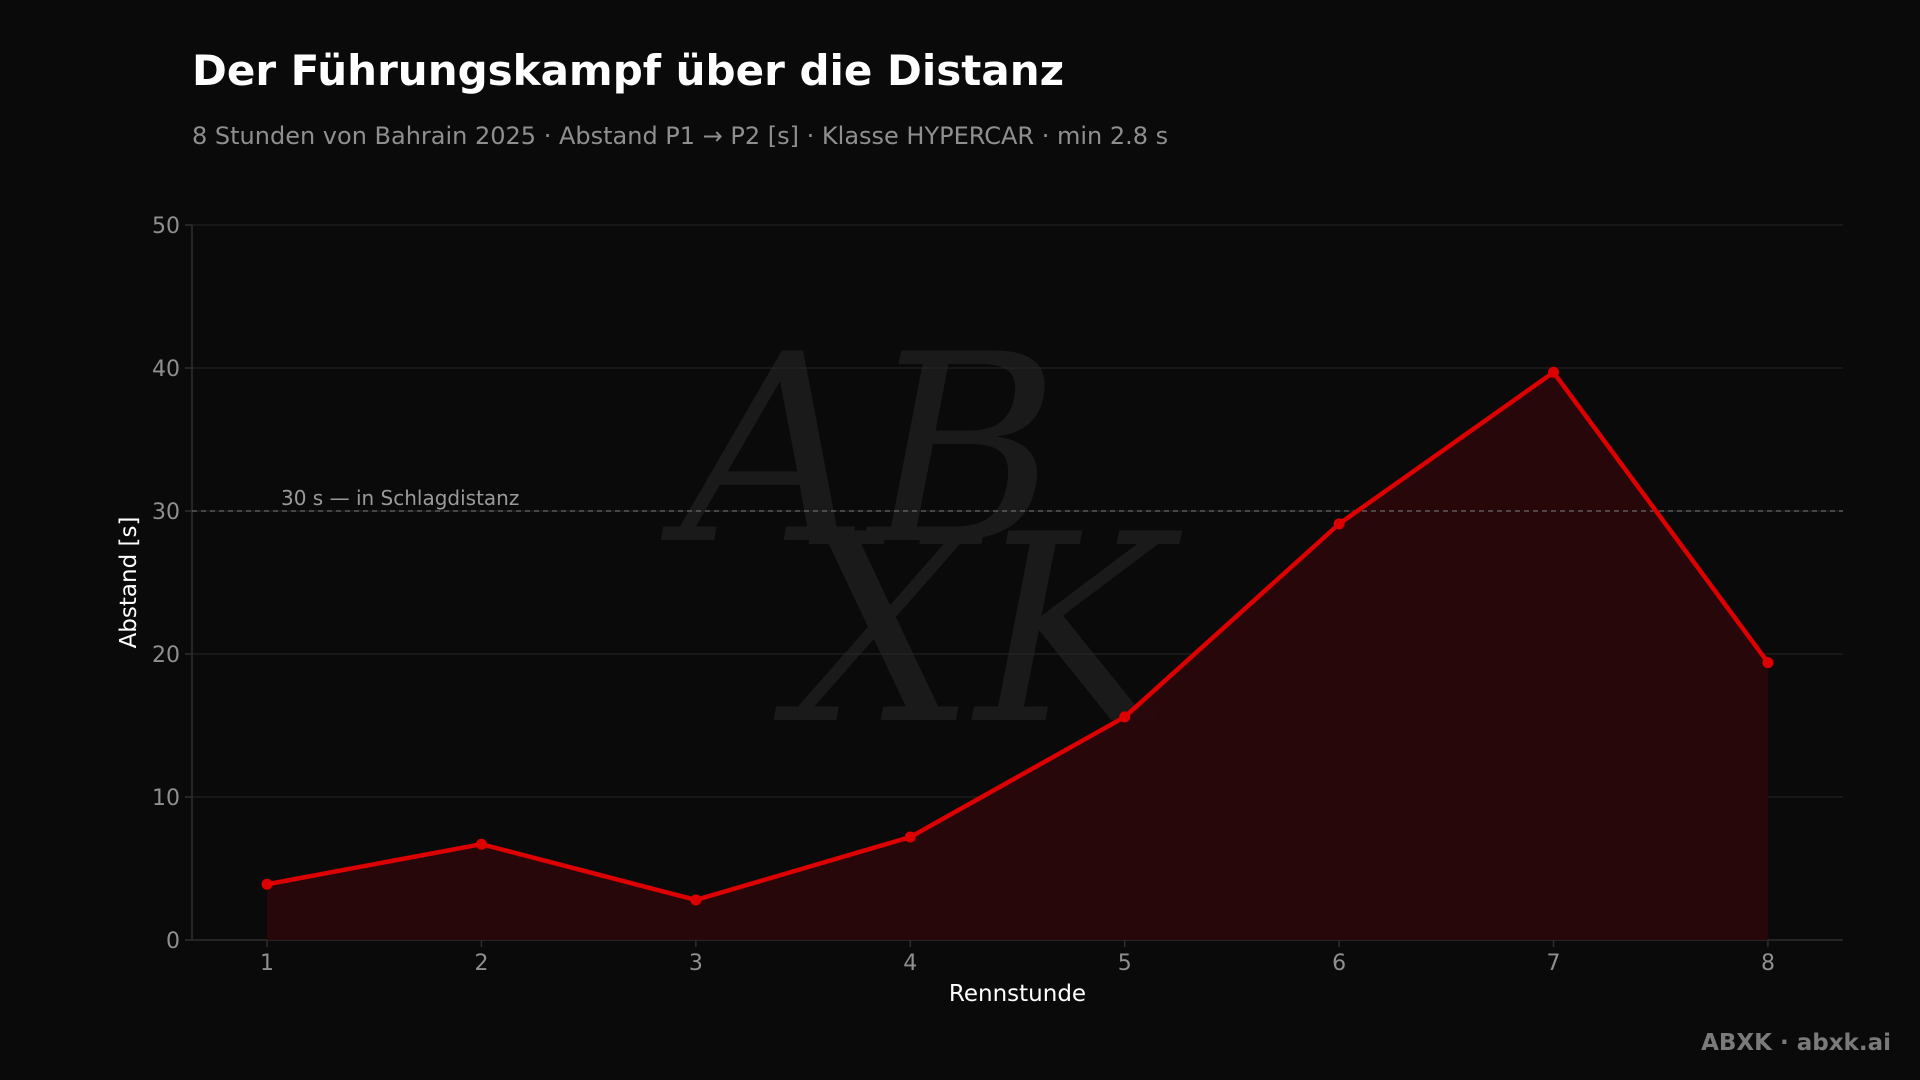 This screenshot has width=1920, height=1080. I want to click on threshold-label: 30 s — in Schlagdistanz, so click(400, 498).